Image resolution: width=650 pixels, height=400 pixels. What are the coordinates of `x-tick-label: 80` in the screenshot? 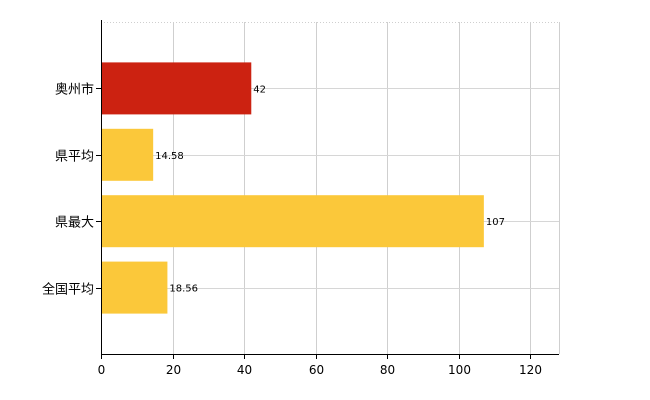 It's located at (387, 370).